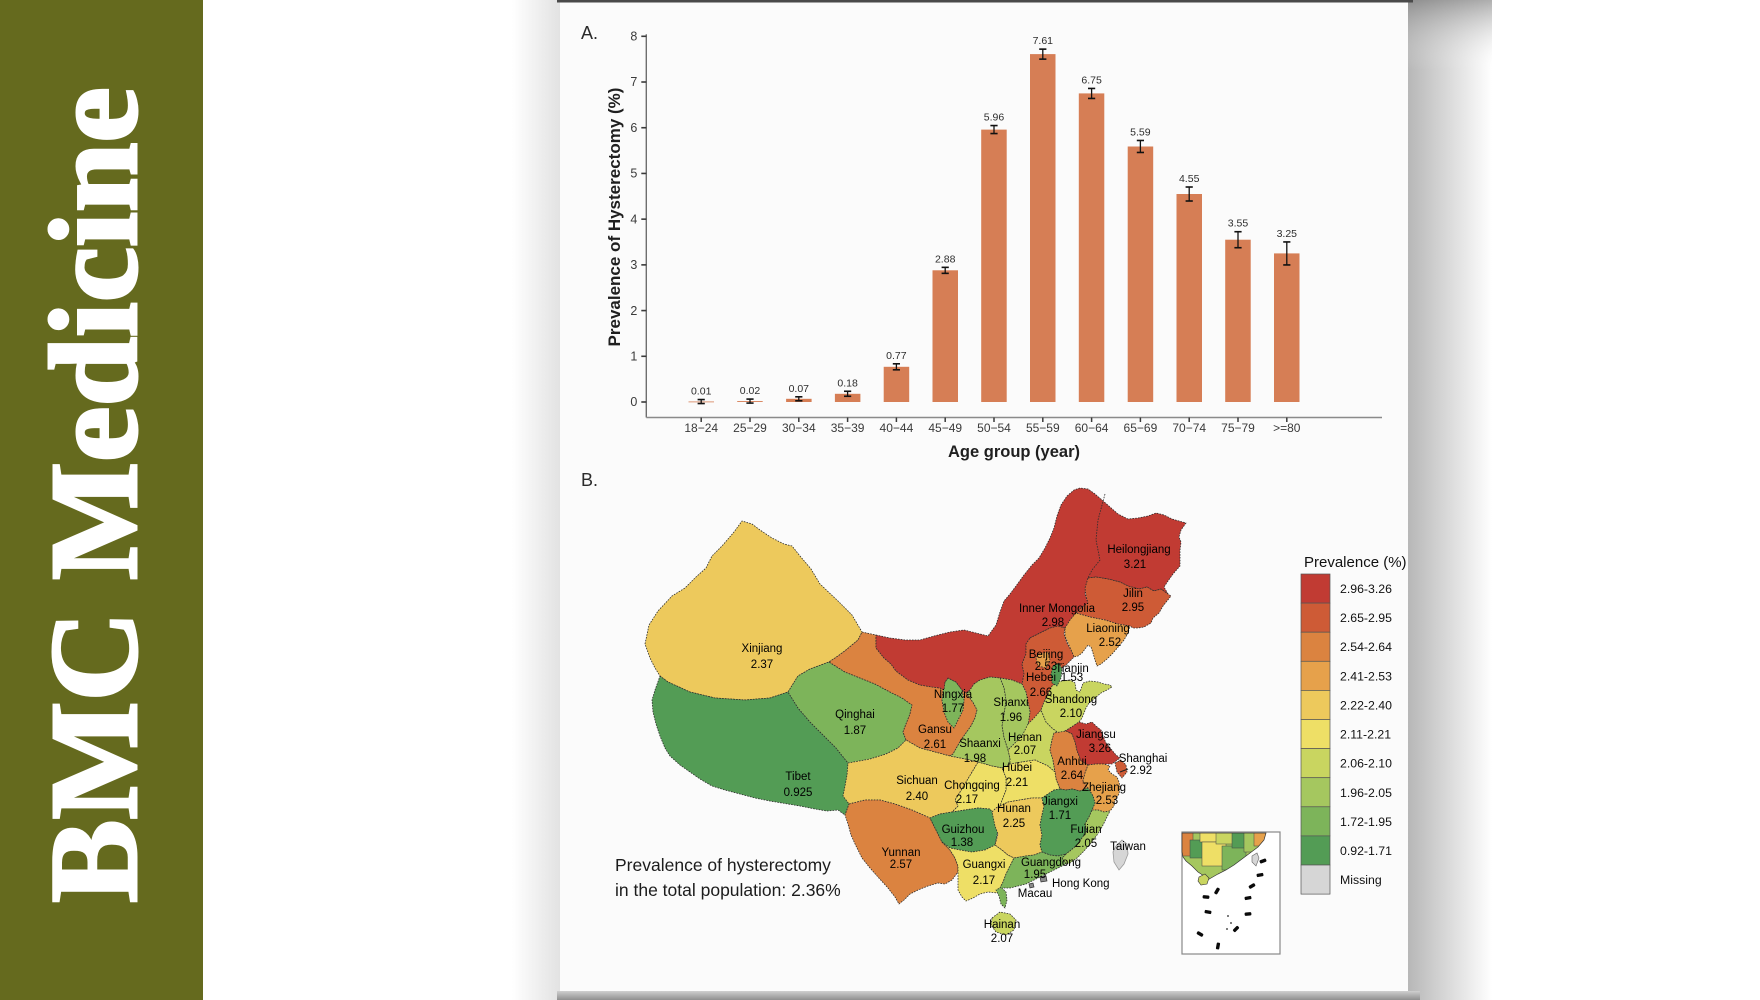  What do you see at coordinates (1366, 793) in the screenshot?
I see `svg-text: 1.96-2.05` at bounding box center [1366, 793].